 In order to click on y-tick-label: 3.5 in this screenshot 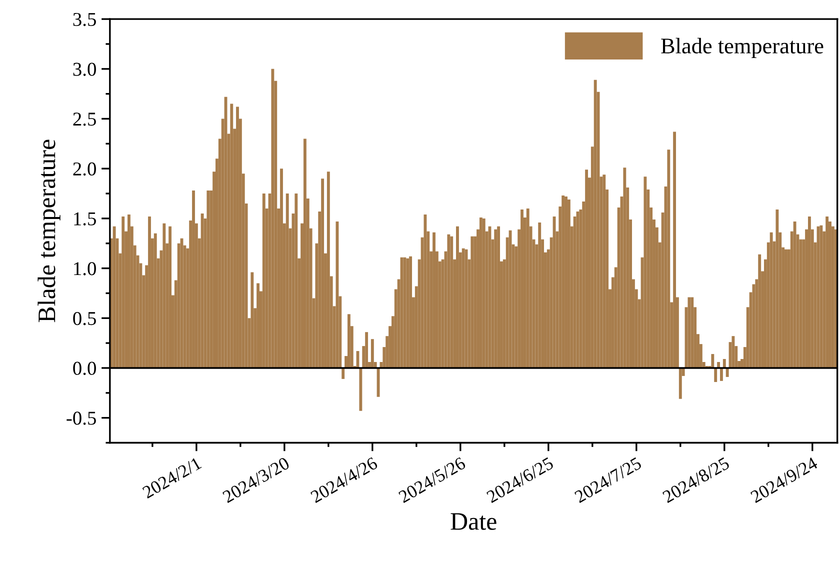, I will do `click(84, 19)`.